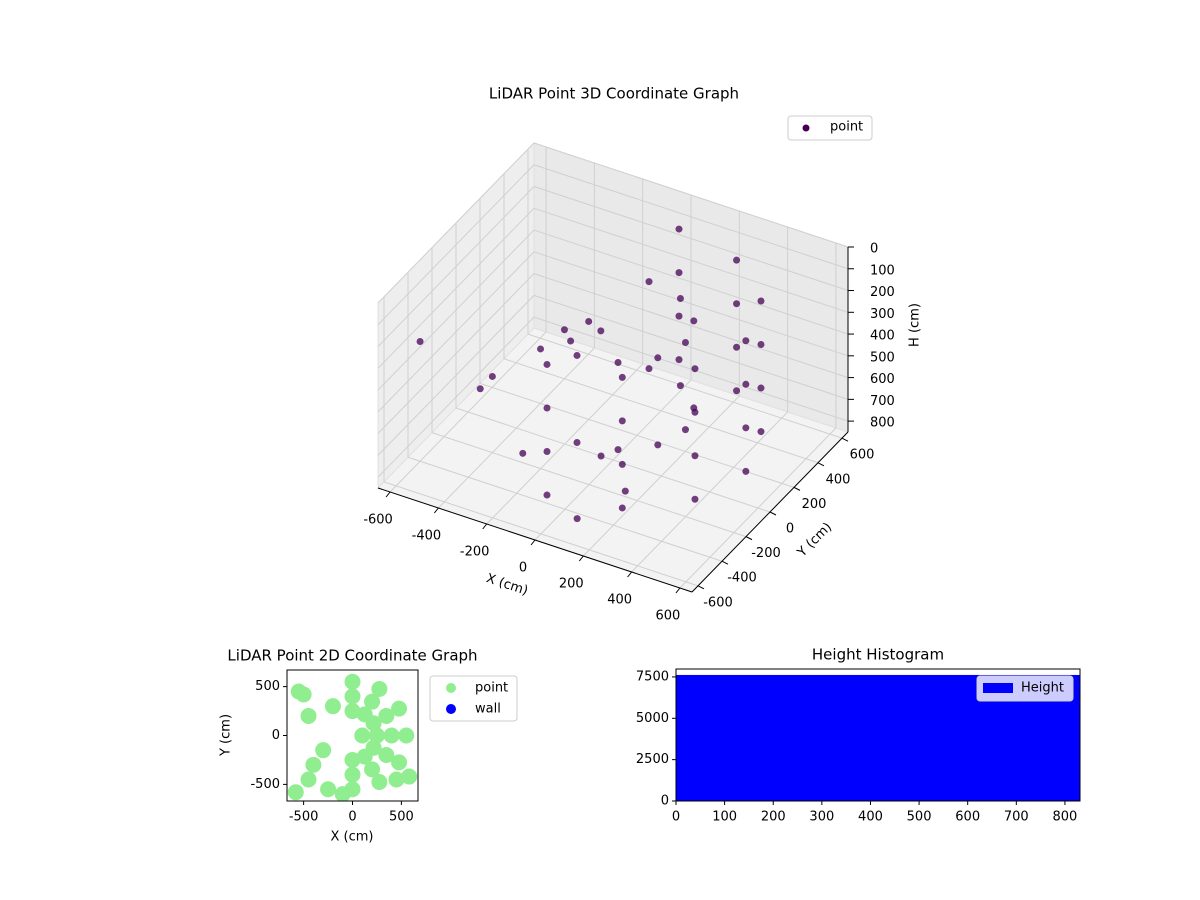 The width and height of the screenshot is (1200, 900). What do you see at coordinates (668, 616) in the screenshot?
I see `x-tick-label: 600` at bounding box center [668, 616].